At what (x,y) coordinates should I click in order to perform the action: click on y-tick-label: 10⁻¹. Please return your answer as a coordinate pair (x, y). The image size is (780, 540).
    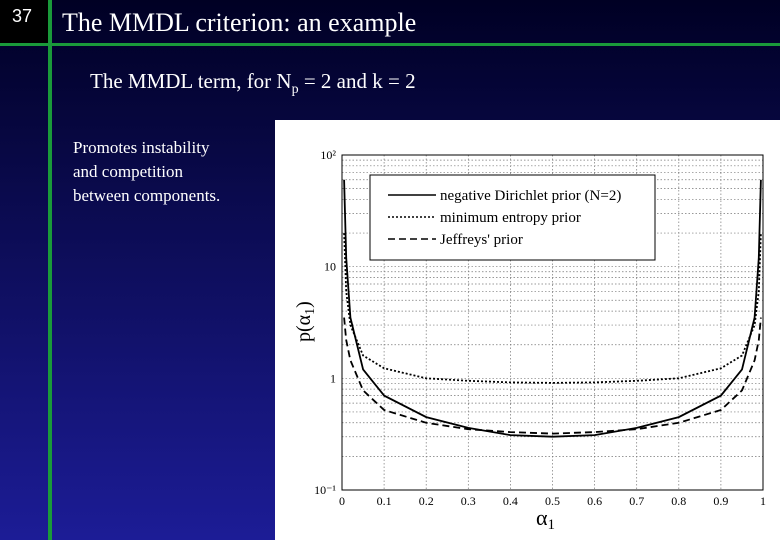
    Looking at the image, I should click on (325, 490).